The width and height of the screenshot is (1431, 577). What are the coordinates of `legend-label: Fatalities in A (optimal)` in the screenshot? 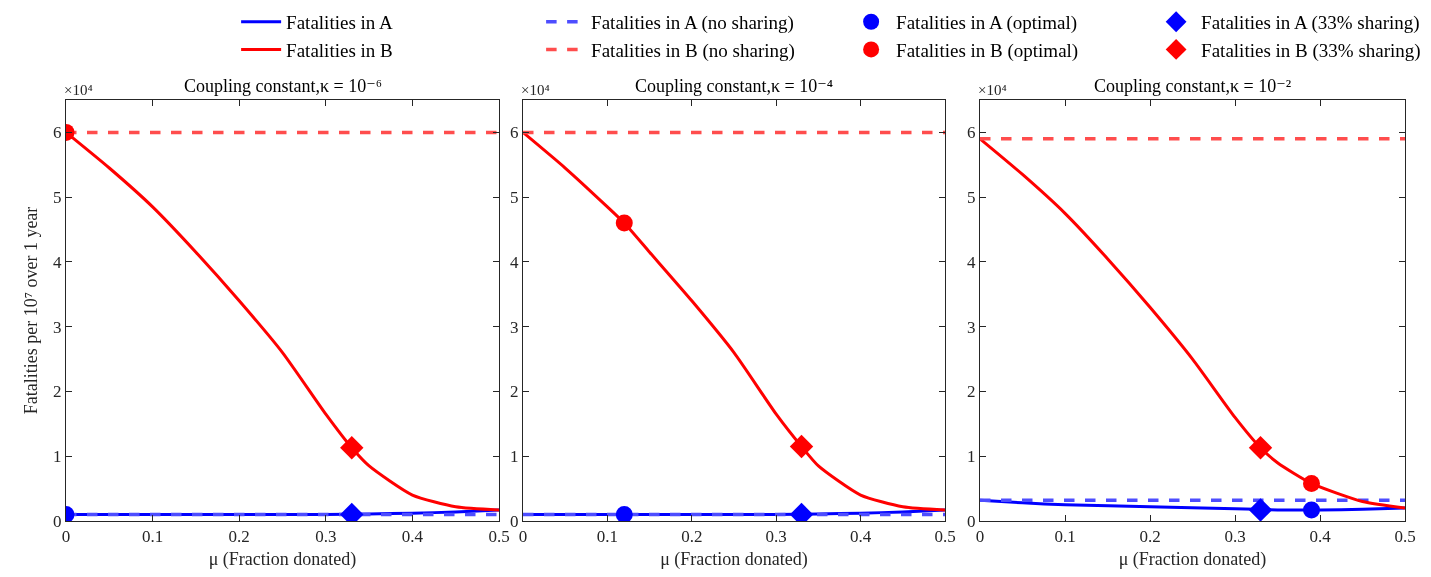 It's located at (987, 23).